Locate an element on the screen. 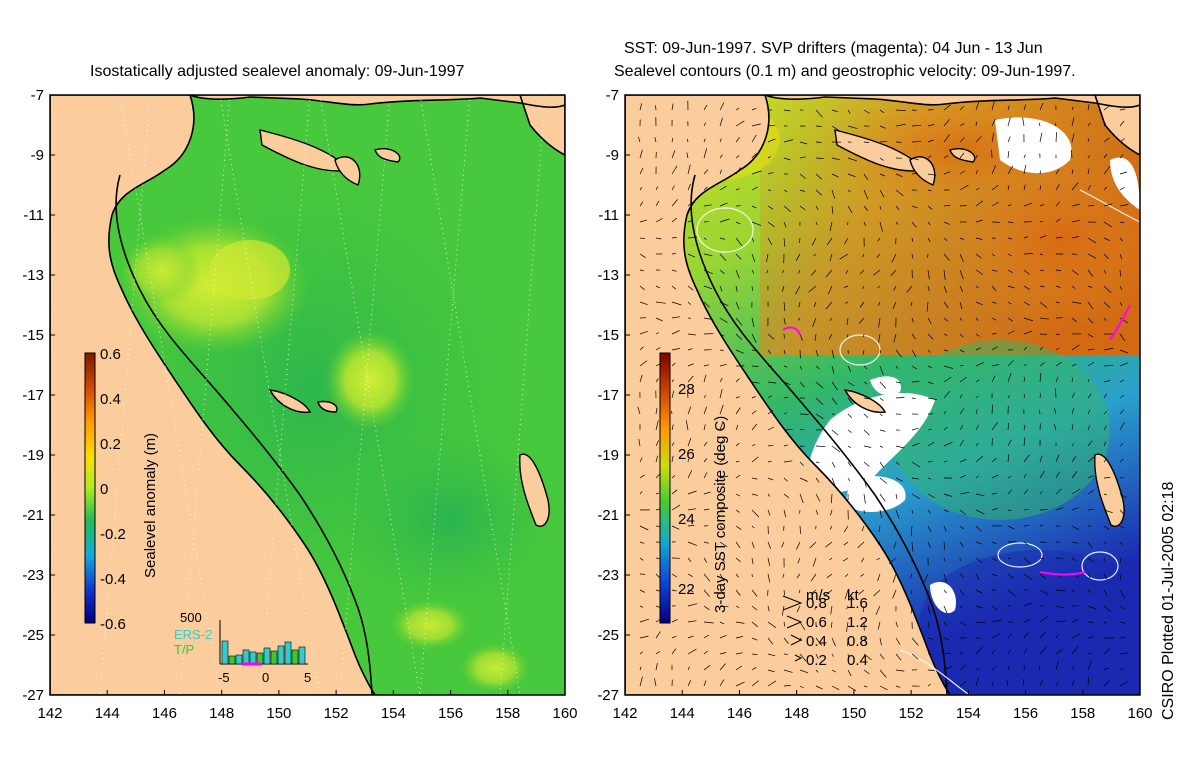 The image size is (1200, 780). sst-colorbar-label: 3-day SST composite (deg C) is located at coordinates (720, 514).